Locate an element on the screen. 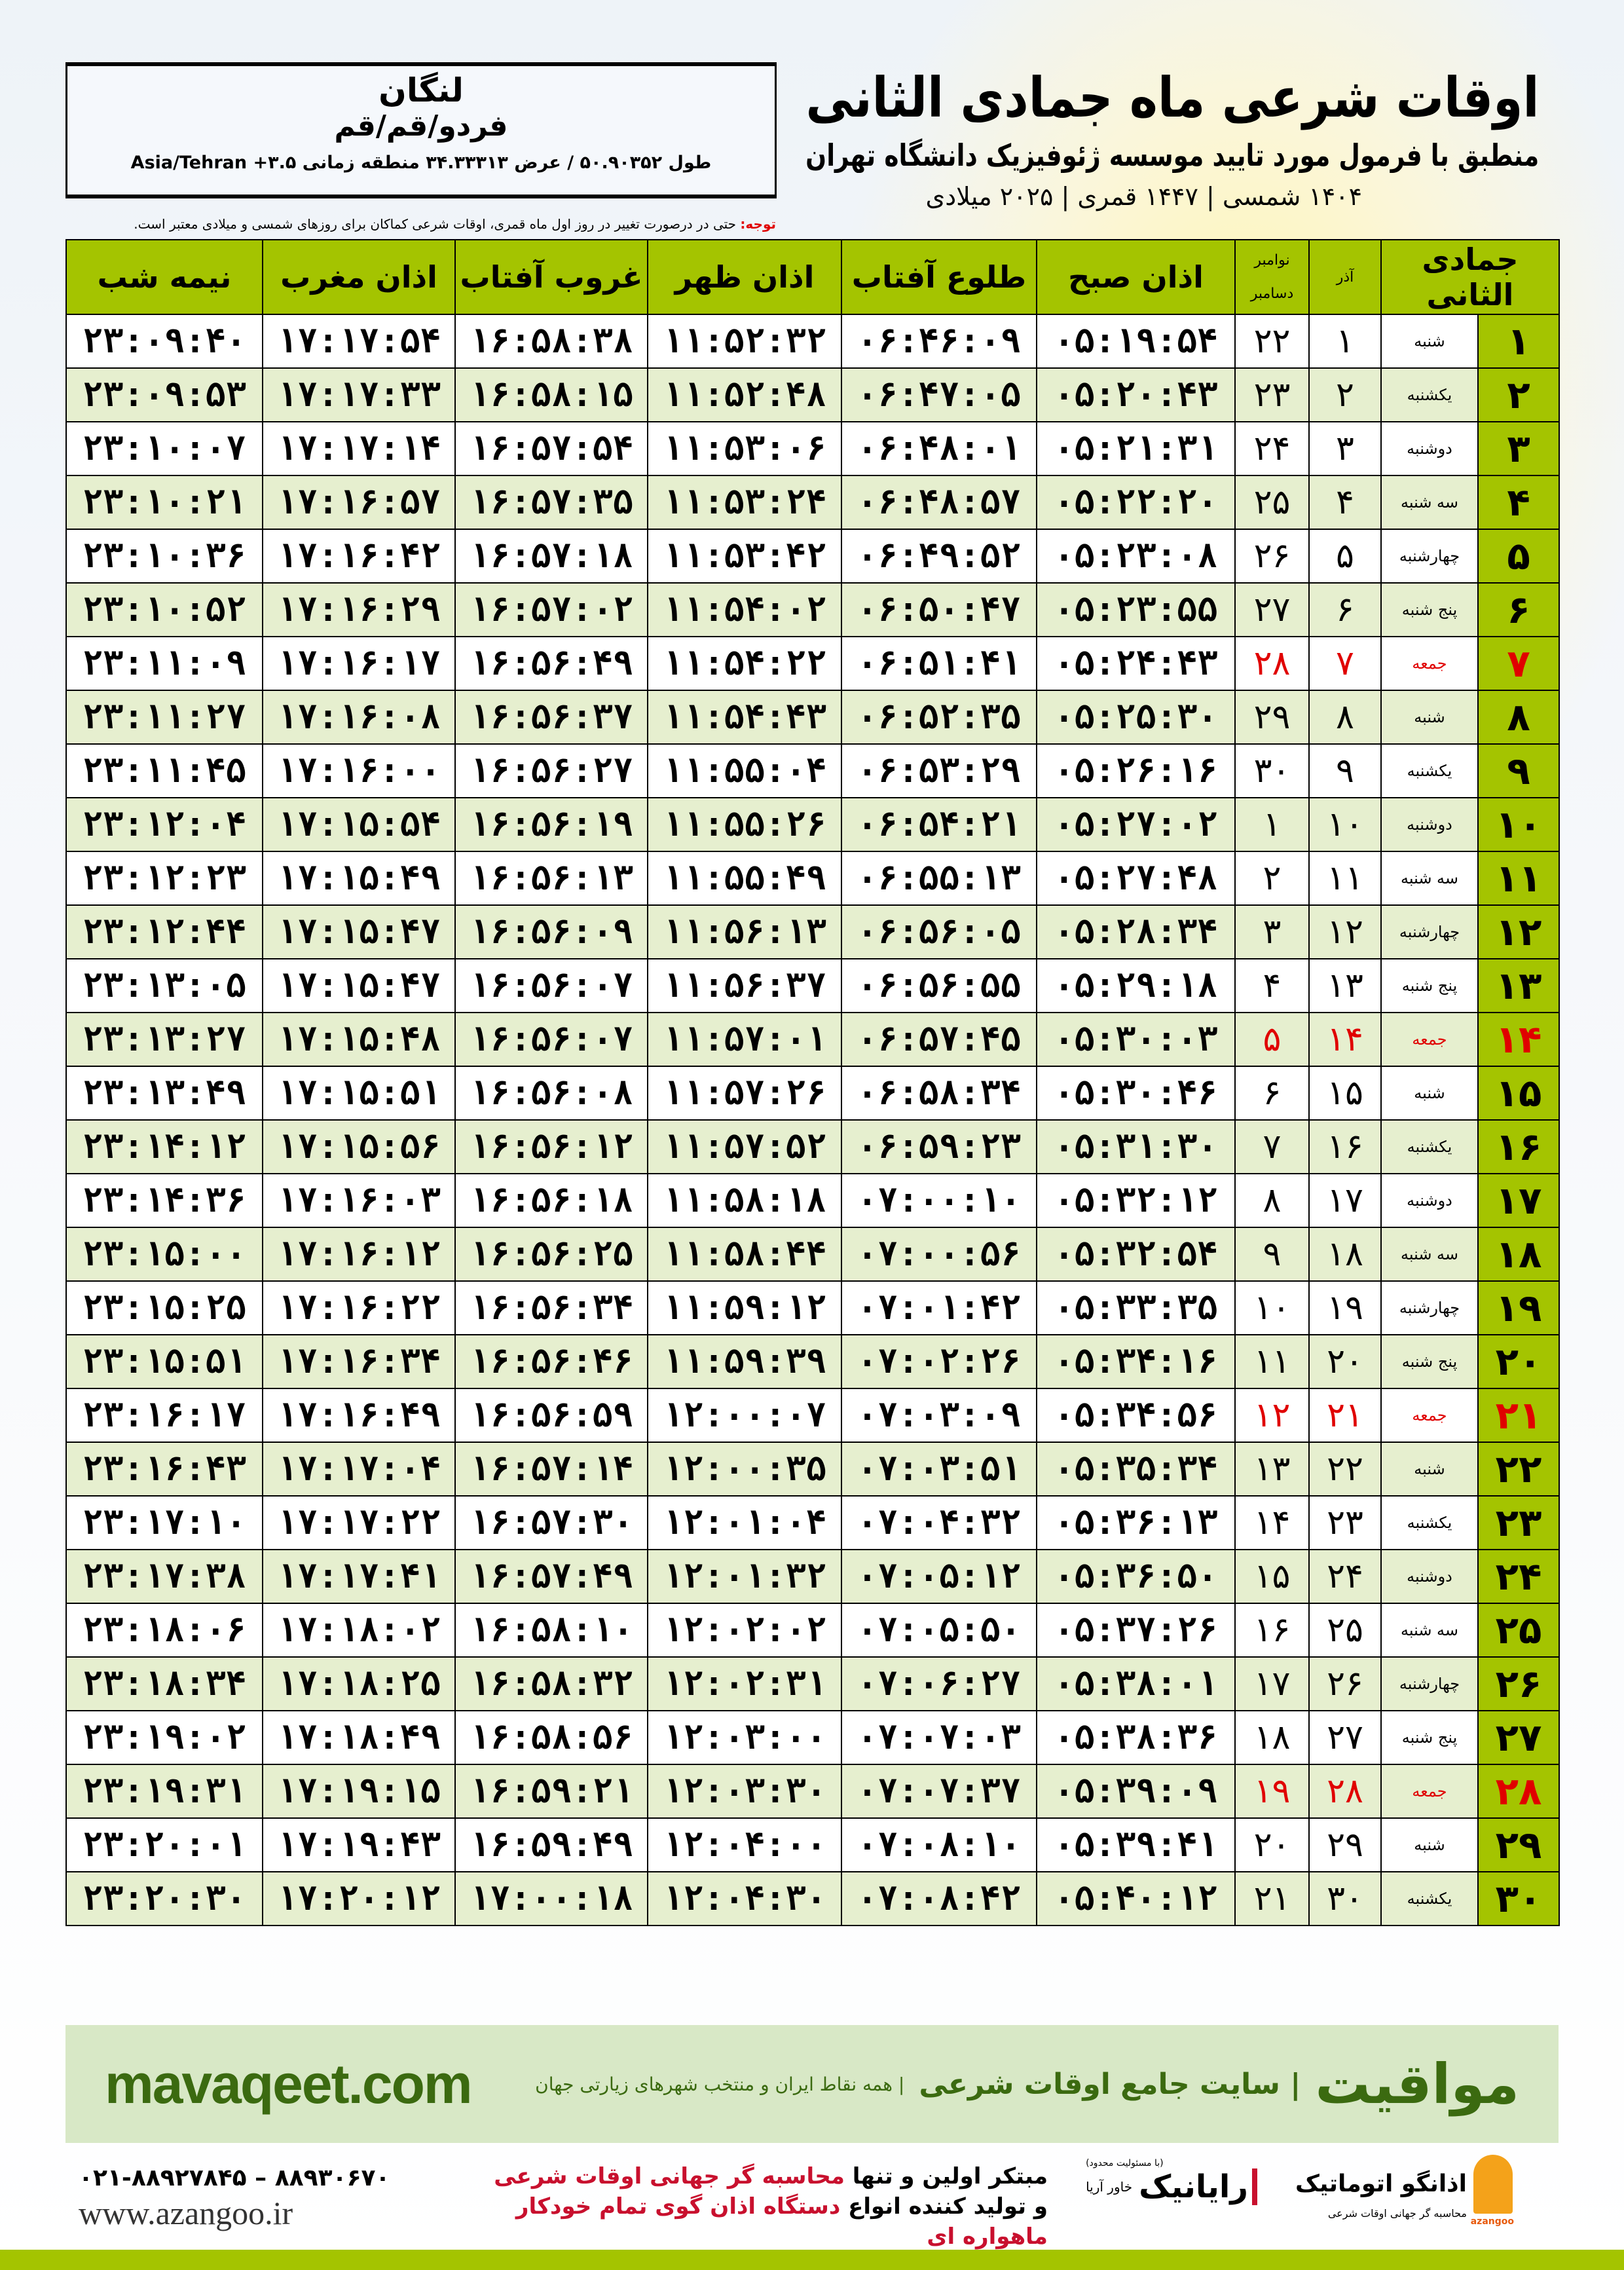 Image resolution: width=1624 pixels, height=2270 pixels. sunrise-time: ۰۶:۴۶:۰۹ is located at coordinates (939, 341).